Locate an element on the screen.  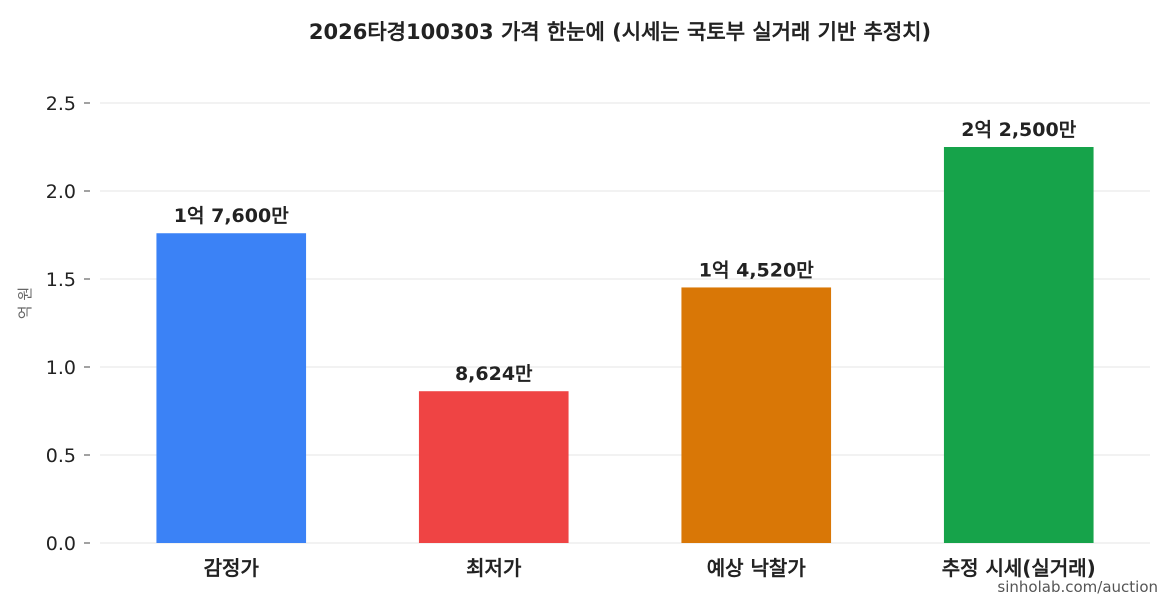
category-label: 예상 낙찰가 is located at coordinates (757, 568).